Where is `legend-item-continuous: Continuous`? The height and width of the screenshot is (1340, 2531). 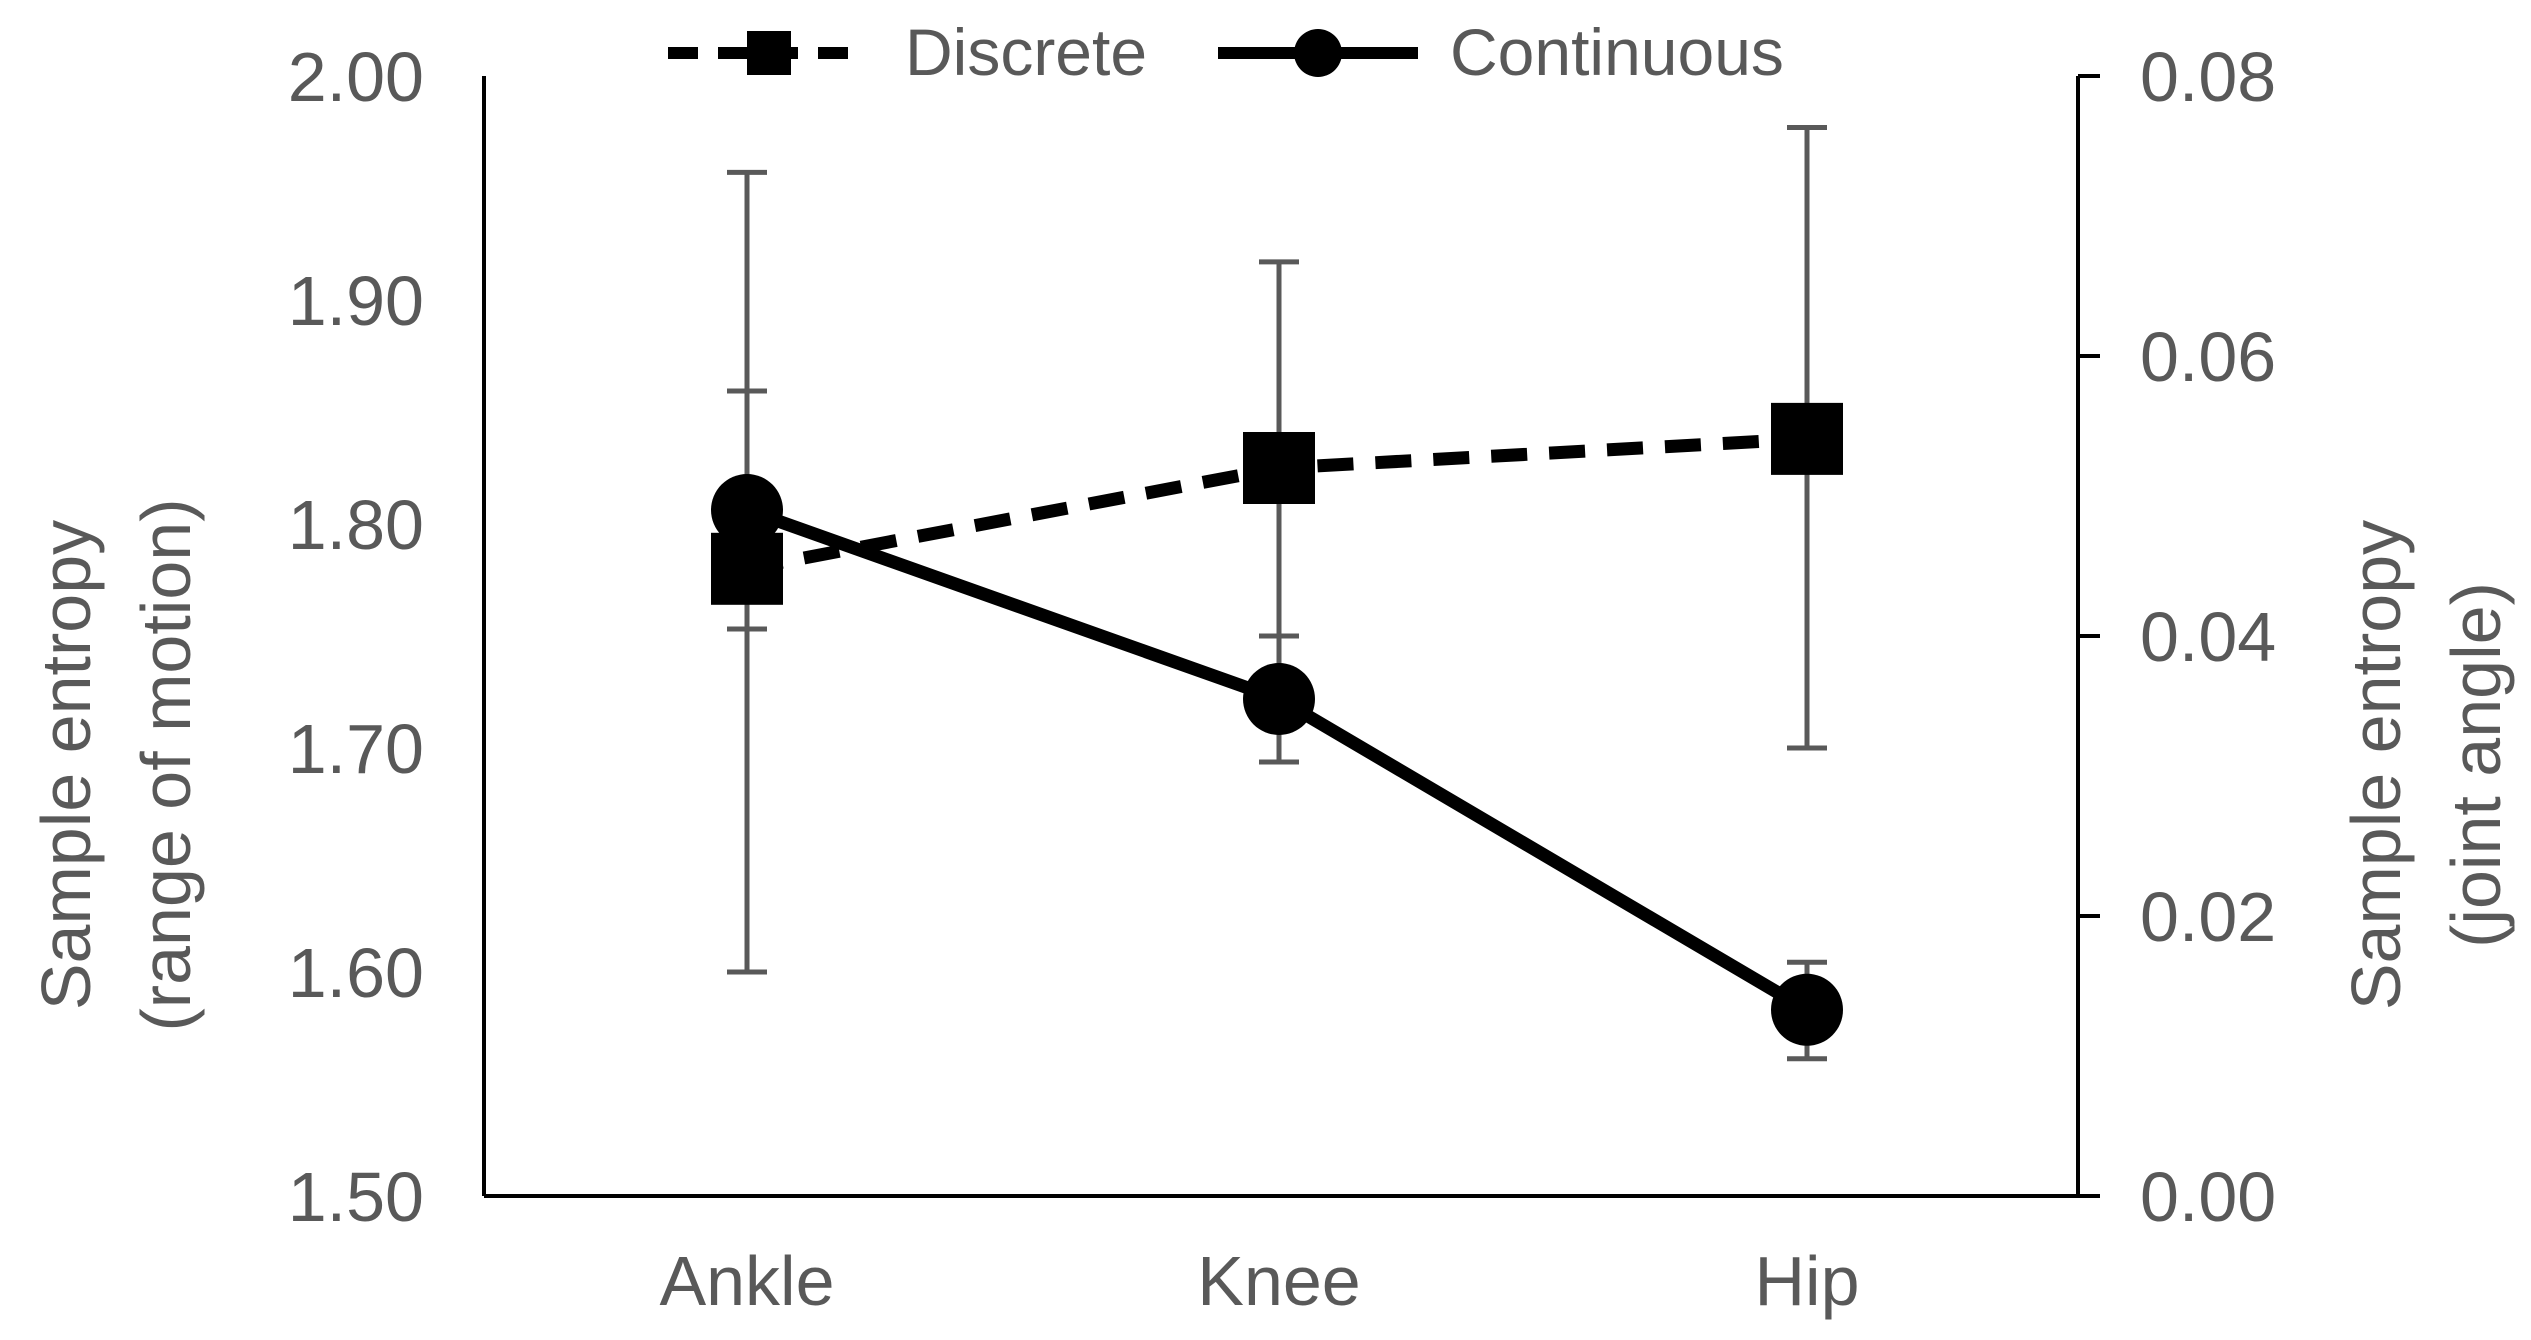 legend-item-continuous: Continuous is located at coordinates (1501, 52).